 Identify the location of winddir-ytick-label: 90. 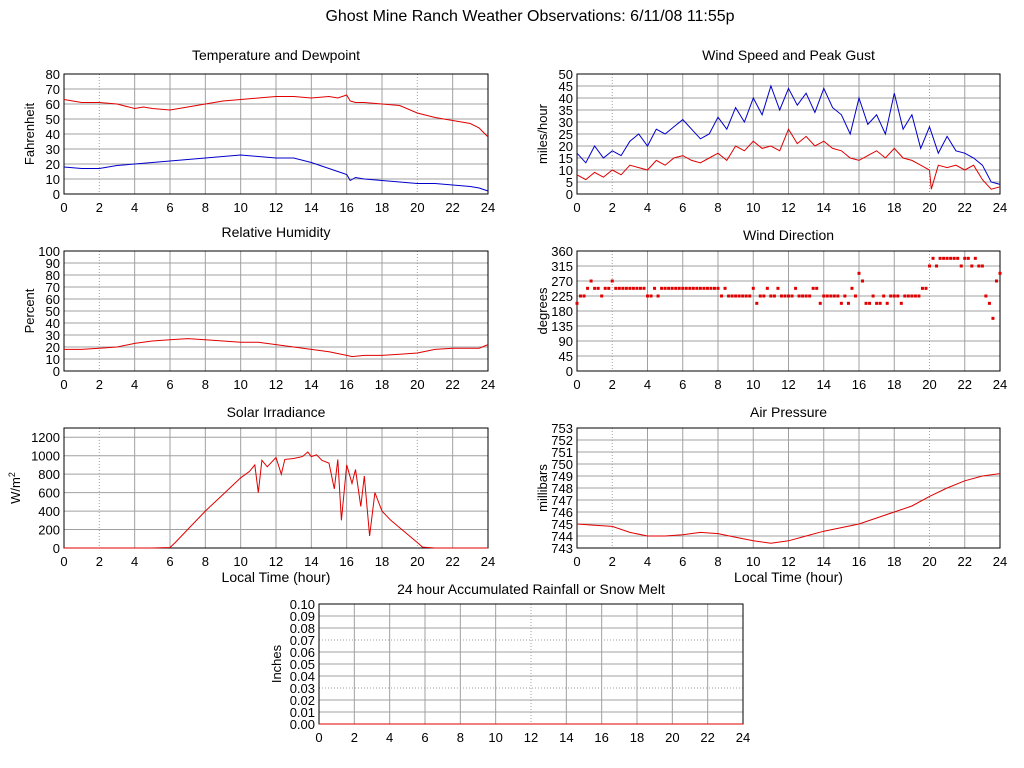
(566, 341).